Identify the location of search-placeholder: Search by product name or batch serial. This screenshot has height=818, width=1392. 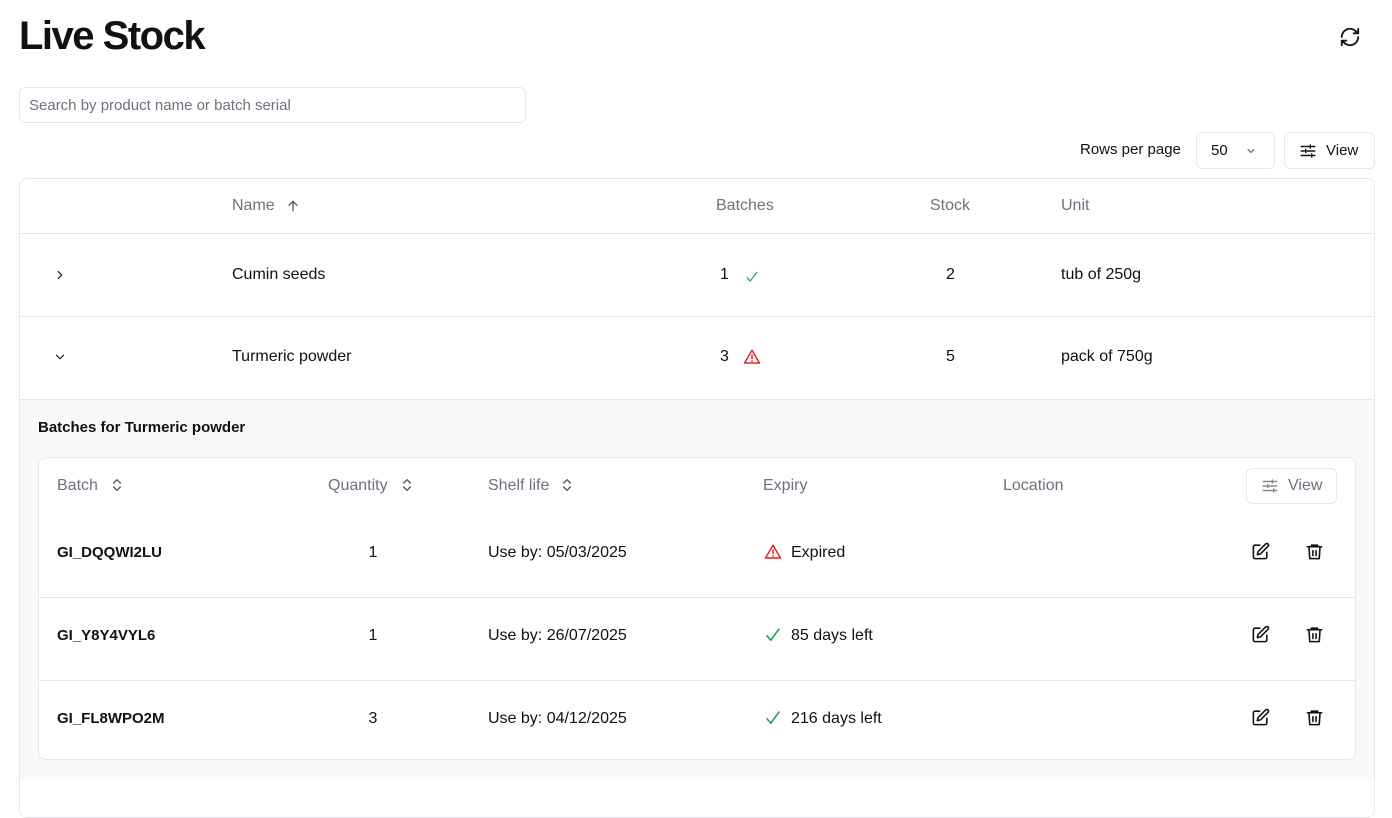
(160, 105).